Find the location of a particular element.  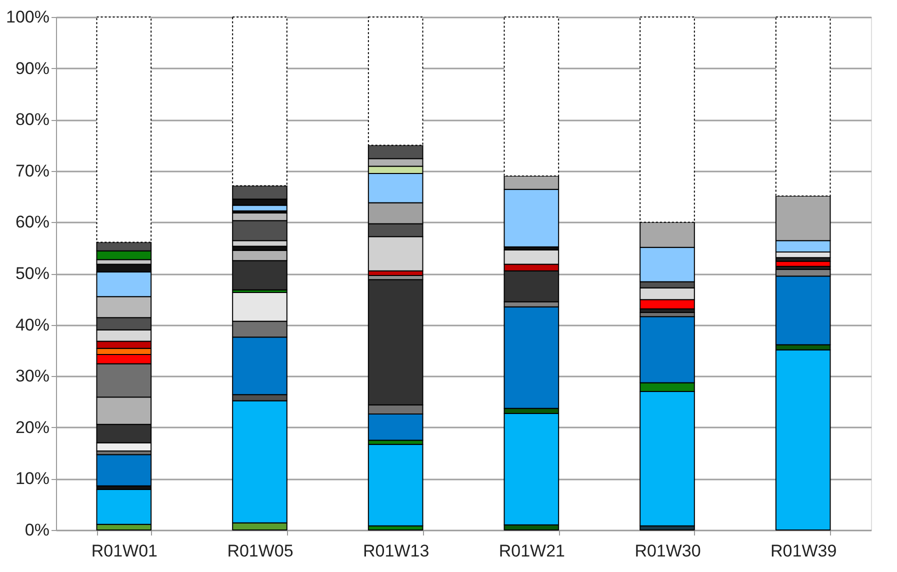

x-tick-label: R01W30 is located at coordinates (667, 551).